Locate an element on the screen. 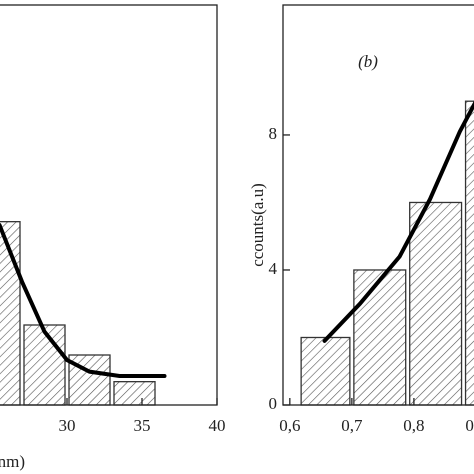  fit-curve is located at coordinates (83, 300).